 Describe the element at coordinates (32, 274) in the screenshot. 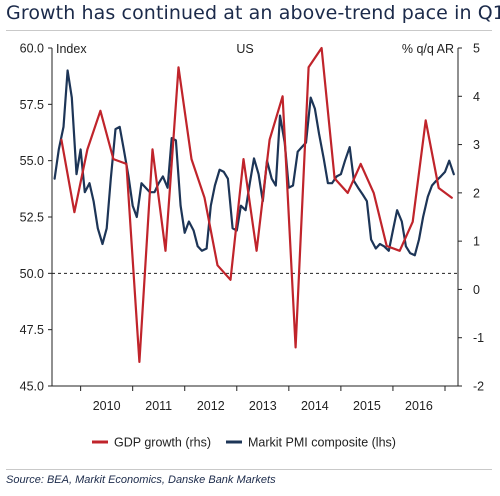

I see `left-tick-label: 50.0` at that location.